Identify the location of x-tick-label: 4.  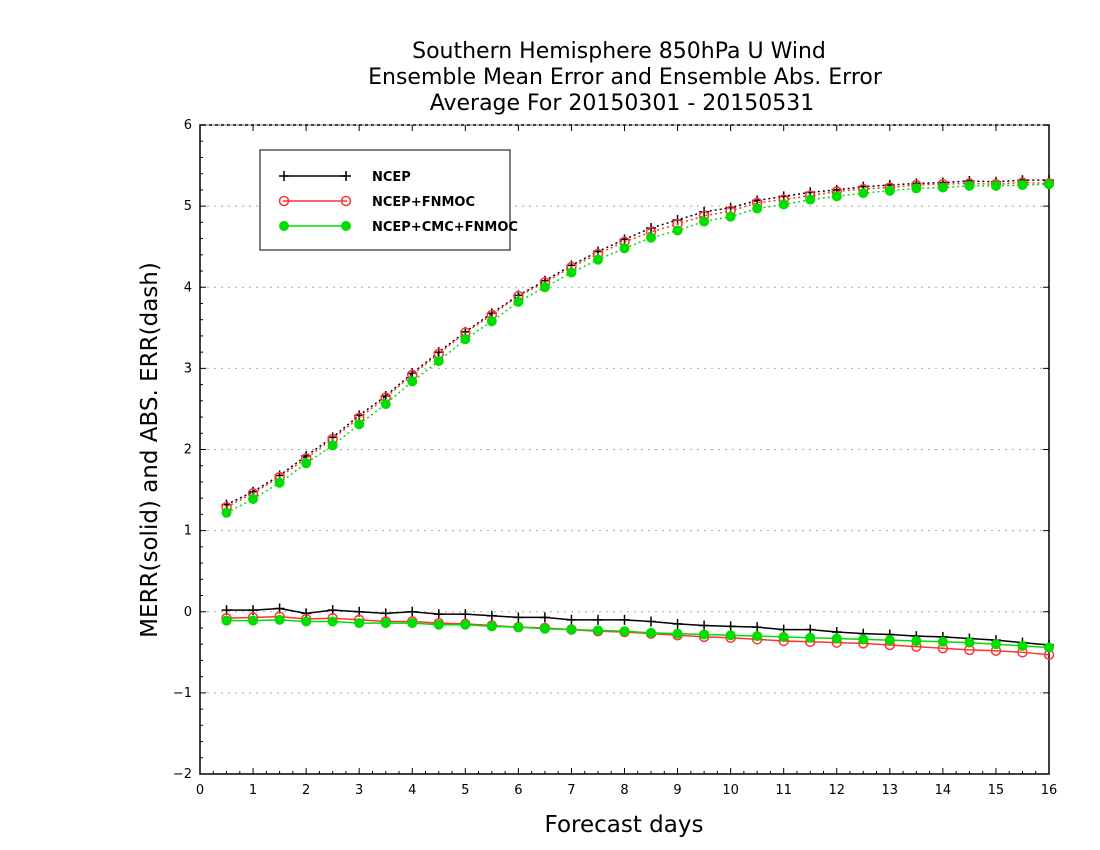
(412, 790).